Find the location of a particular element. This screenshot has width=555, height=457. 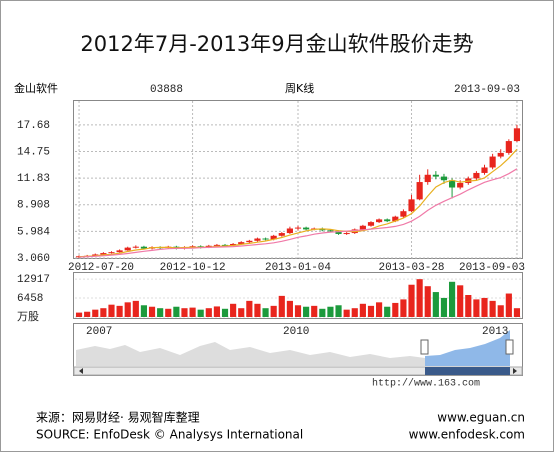

site: www.enfodesk.com is located at coordinates (467, 435).